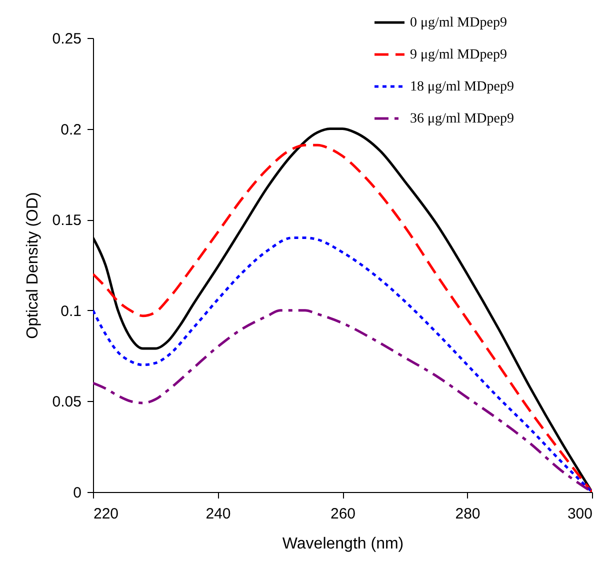 Image resolution: width=609 pixels, height=567 pixels. I want to click on x-tick-label: 220, so click(106, 514).